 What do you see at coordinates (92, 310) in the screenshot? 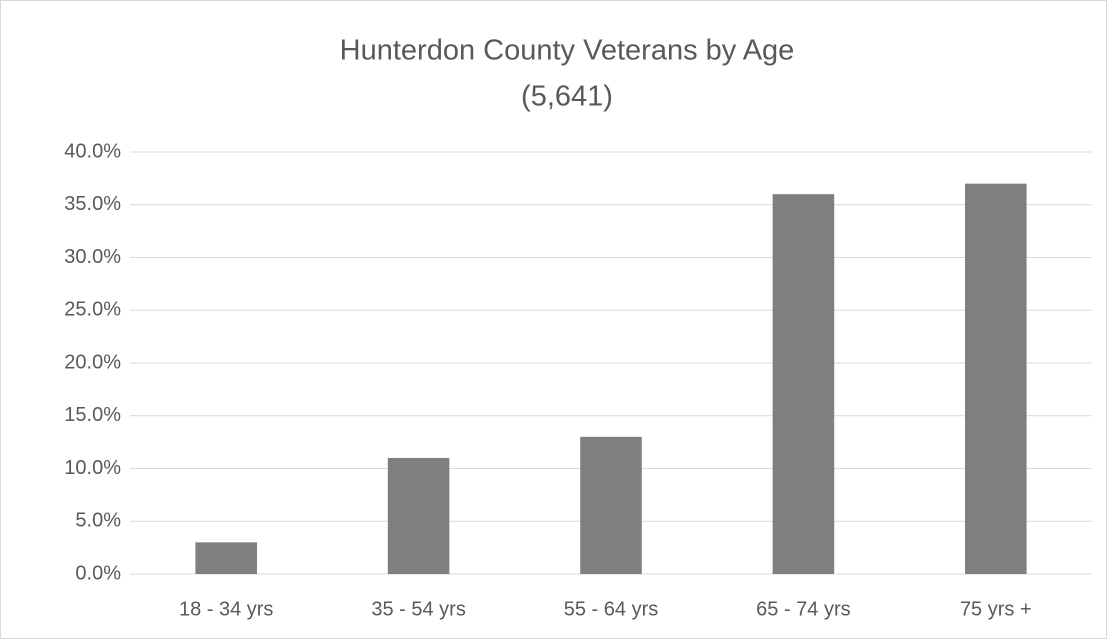
I see `y-tick-label: 25.0%` at bounding box center [92, 310].